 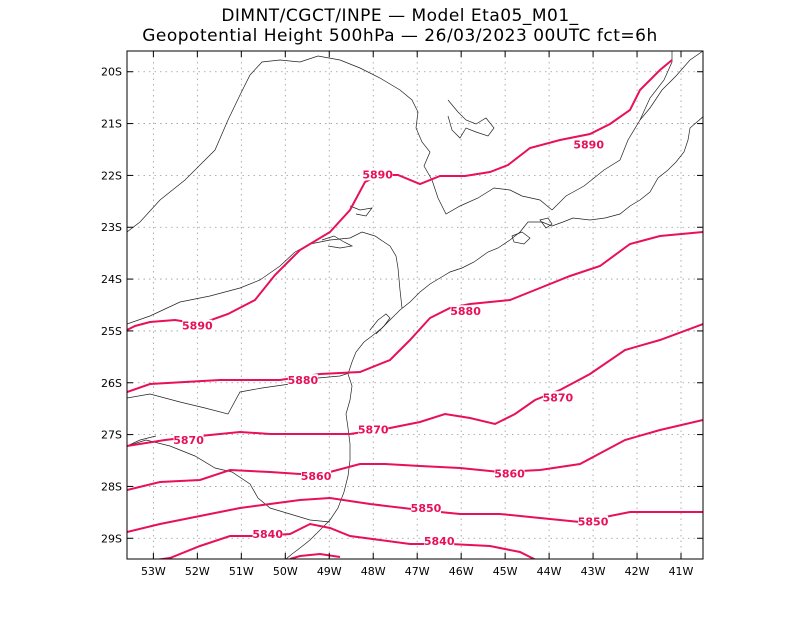 I want to click on lon-tick-label: 43W, so click(x=593, y=571).